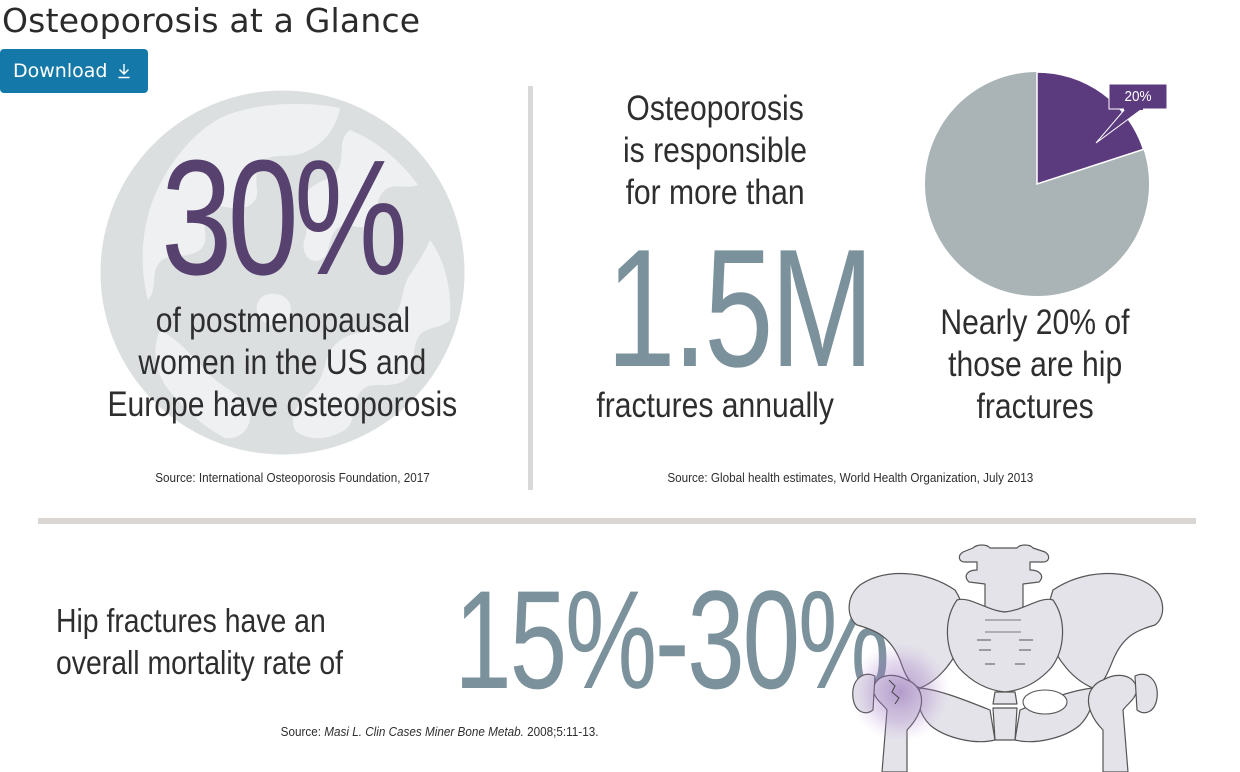 The width and height of the screenshot is (1240, 772). I want to click on vertical-divider, so click(530, 288).